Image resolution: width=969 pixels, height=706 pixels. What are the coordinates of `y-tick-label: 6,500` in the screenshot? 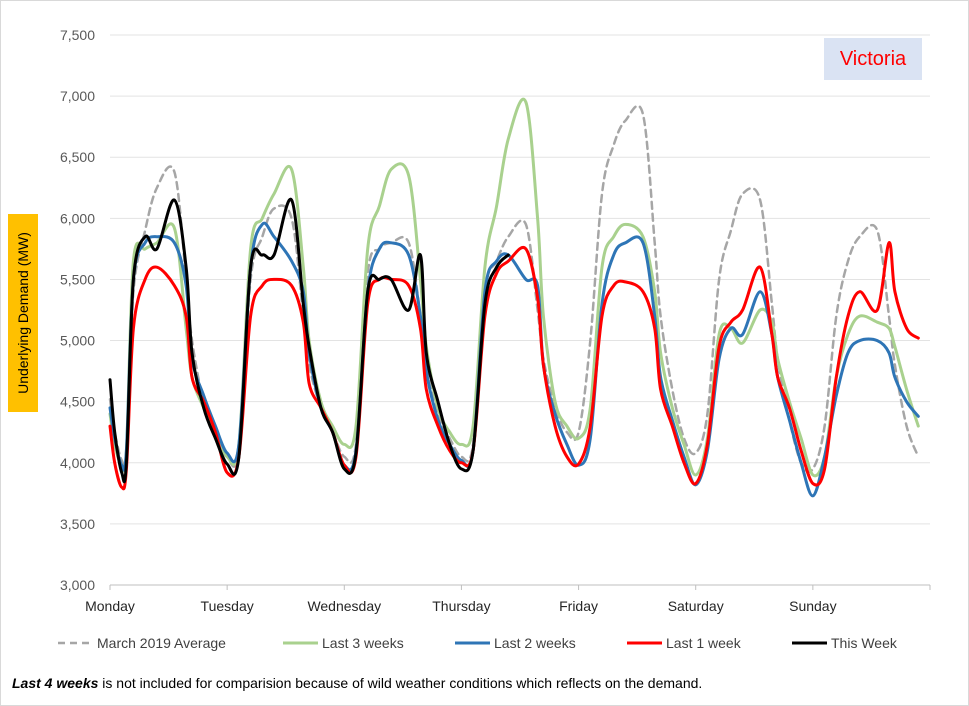 It's located at (77, 157).